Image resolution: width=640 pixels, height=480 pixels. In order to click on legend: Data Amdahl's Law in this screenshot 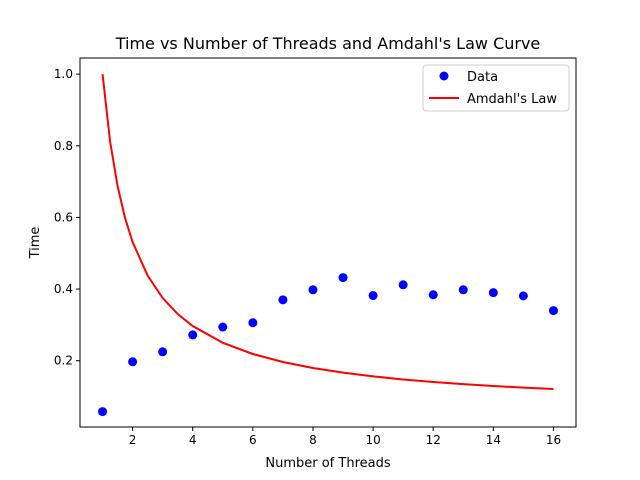, I will do `click(496, 88)`.